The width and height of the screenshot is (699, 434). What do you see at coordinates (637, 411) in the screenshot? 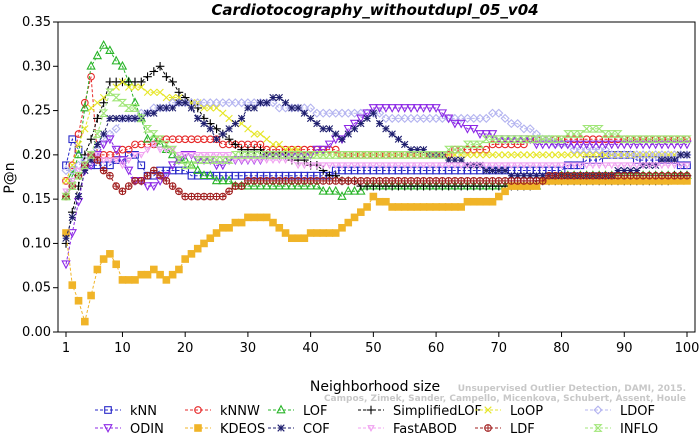
I see `legend-label: LDOF` at bounding box center [637, 411].